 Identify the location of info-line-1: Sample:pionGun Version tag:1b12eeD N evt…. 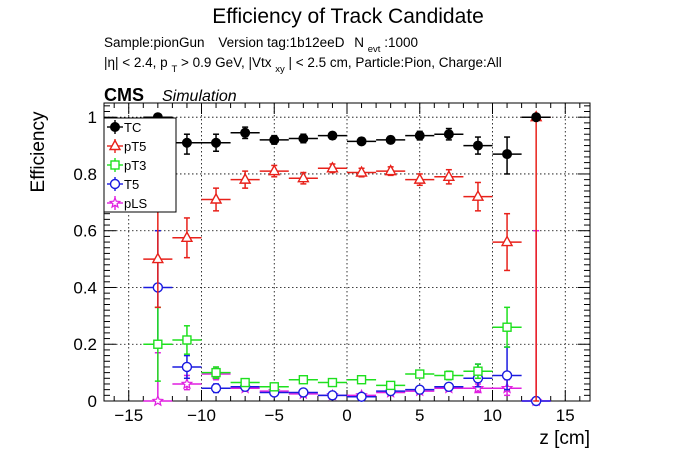
(261, 45).